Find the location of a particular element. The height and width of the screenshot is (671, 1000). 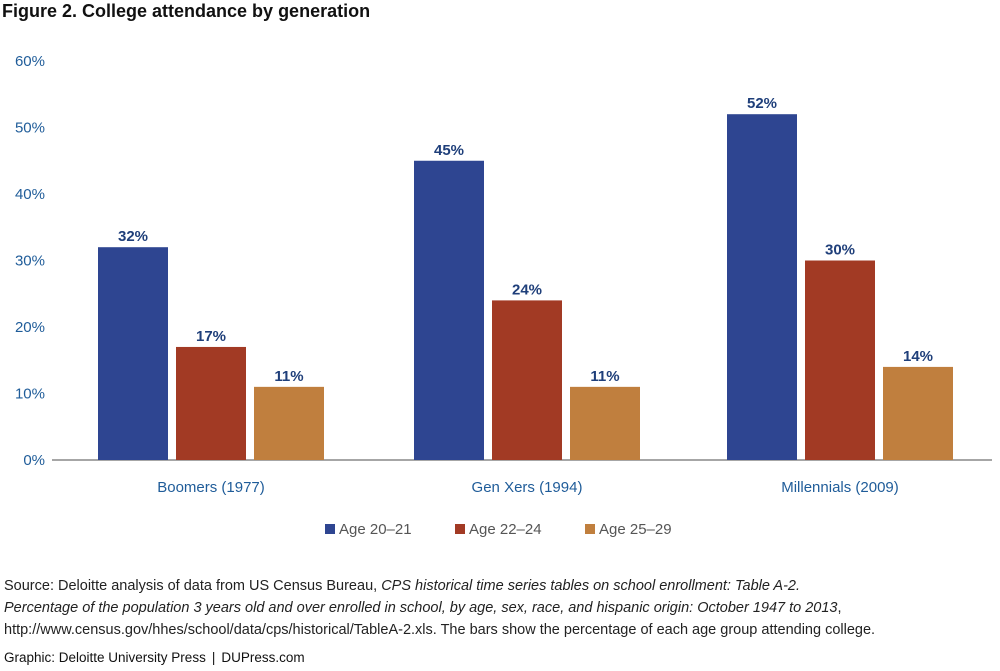

footer-site-link: DUPress.com is located at coordinates (263, 657).